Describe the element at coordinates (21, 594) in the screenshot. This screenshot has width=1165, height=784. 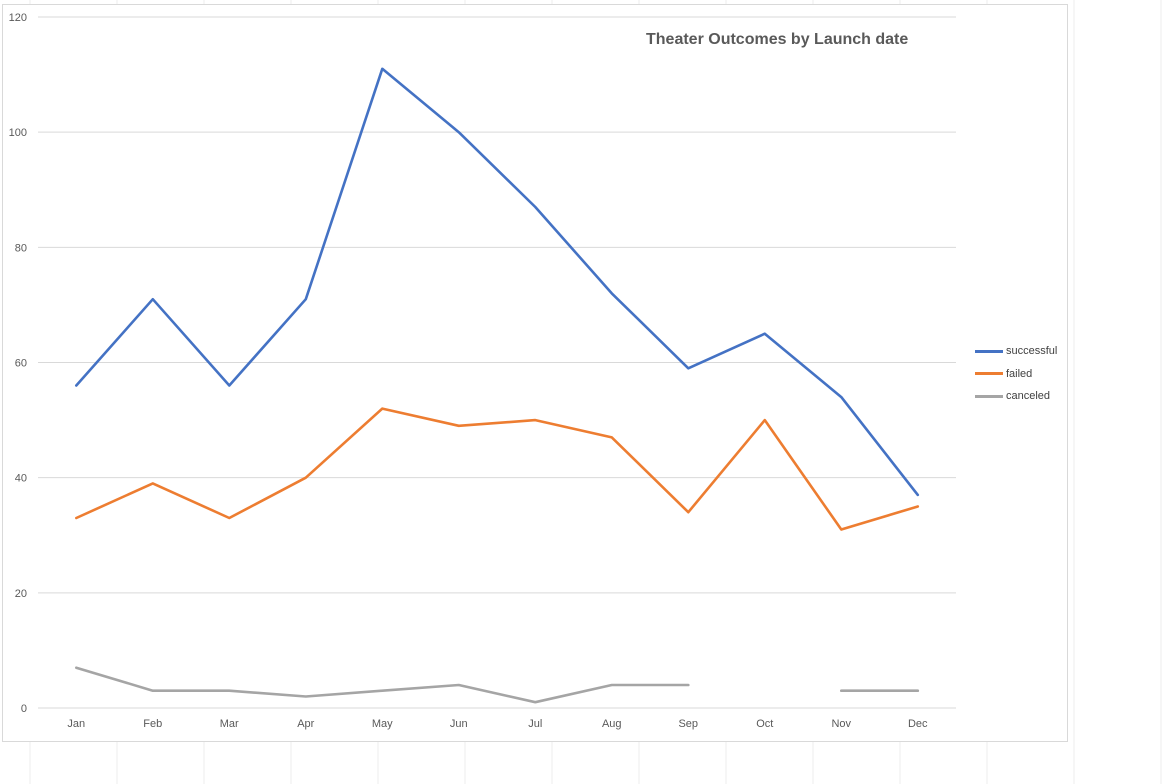
I see `y-tick-label: 20` at that location.